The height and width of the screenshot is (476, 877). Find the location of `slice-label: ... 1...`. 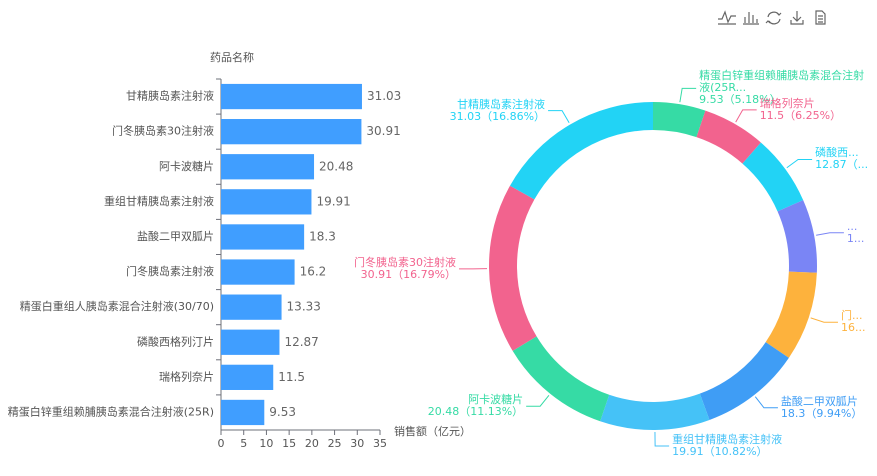

slice-label: ... 1... is located at coordinates (855, 232).